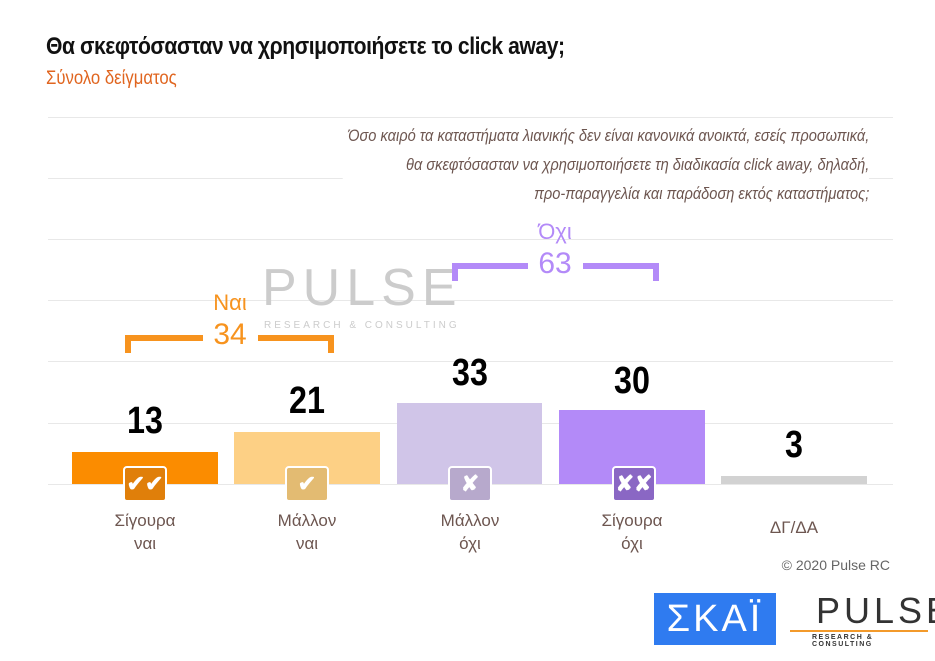 The image size is (935, 661). I want to click on cross-icon: ✘, so click(470, 484).